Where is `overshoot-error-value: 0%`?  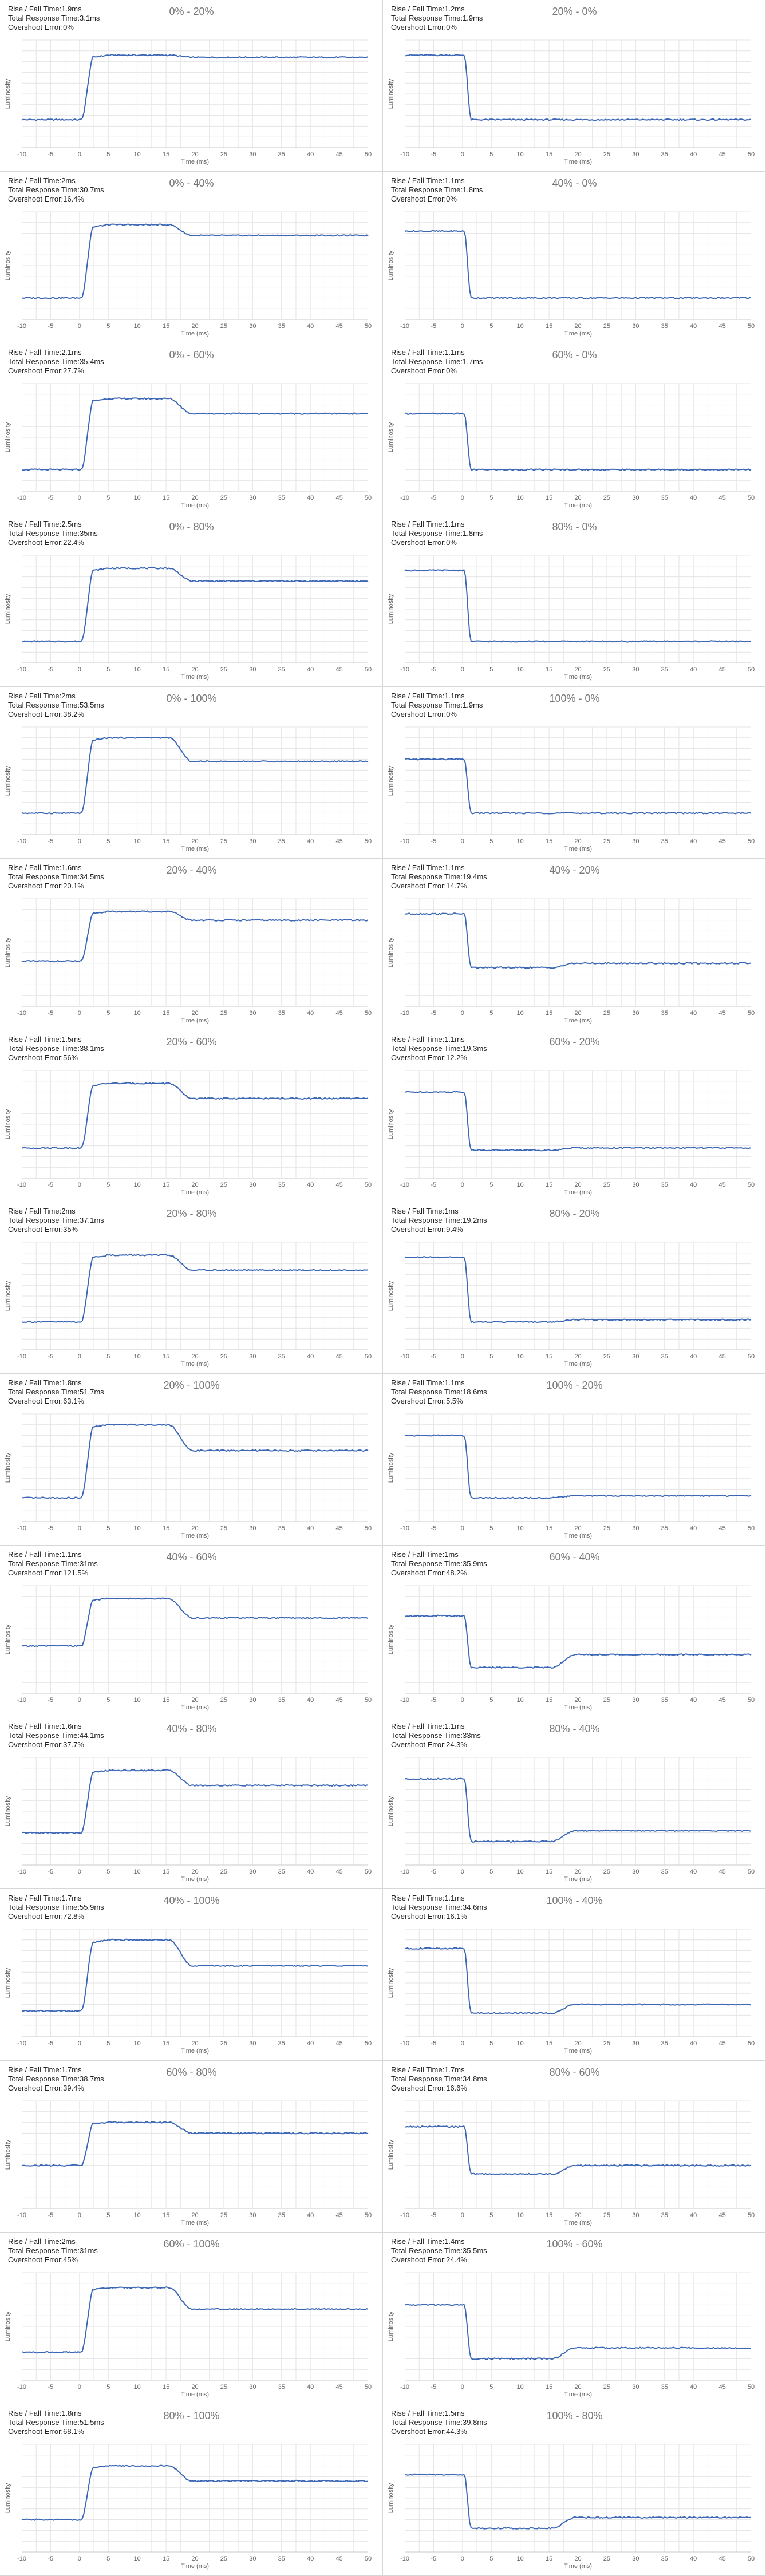
overshoot-error-value: 0% is located at coordinates (452, 370).